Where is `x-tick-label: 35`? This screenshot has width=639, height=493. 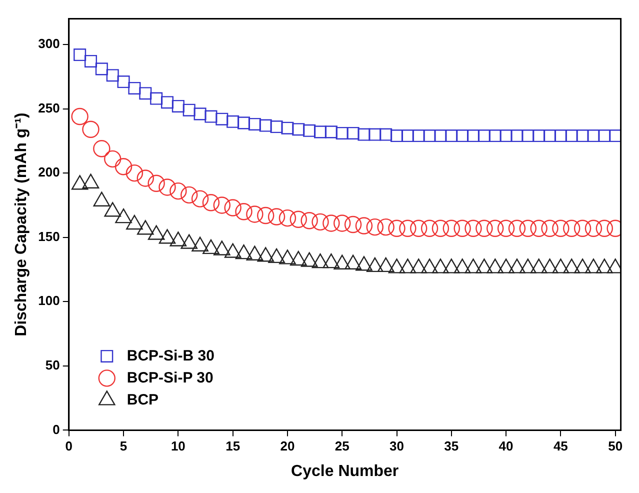
x-tick-label: 35 is located at coordinates (451, 446).